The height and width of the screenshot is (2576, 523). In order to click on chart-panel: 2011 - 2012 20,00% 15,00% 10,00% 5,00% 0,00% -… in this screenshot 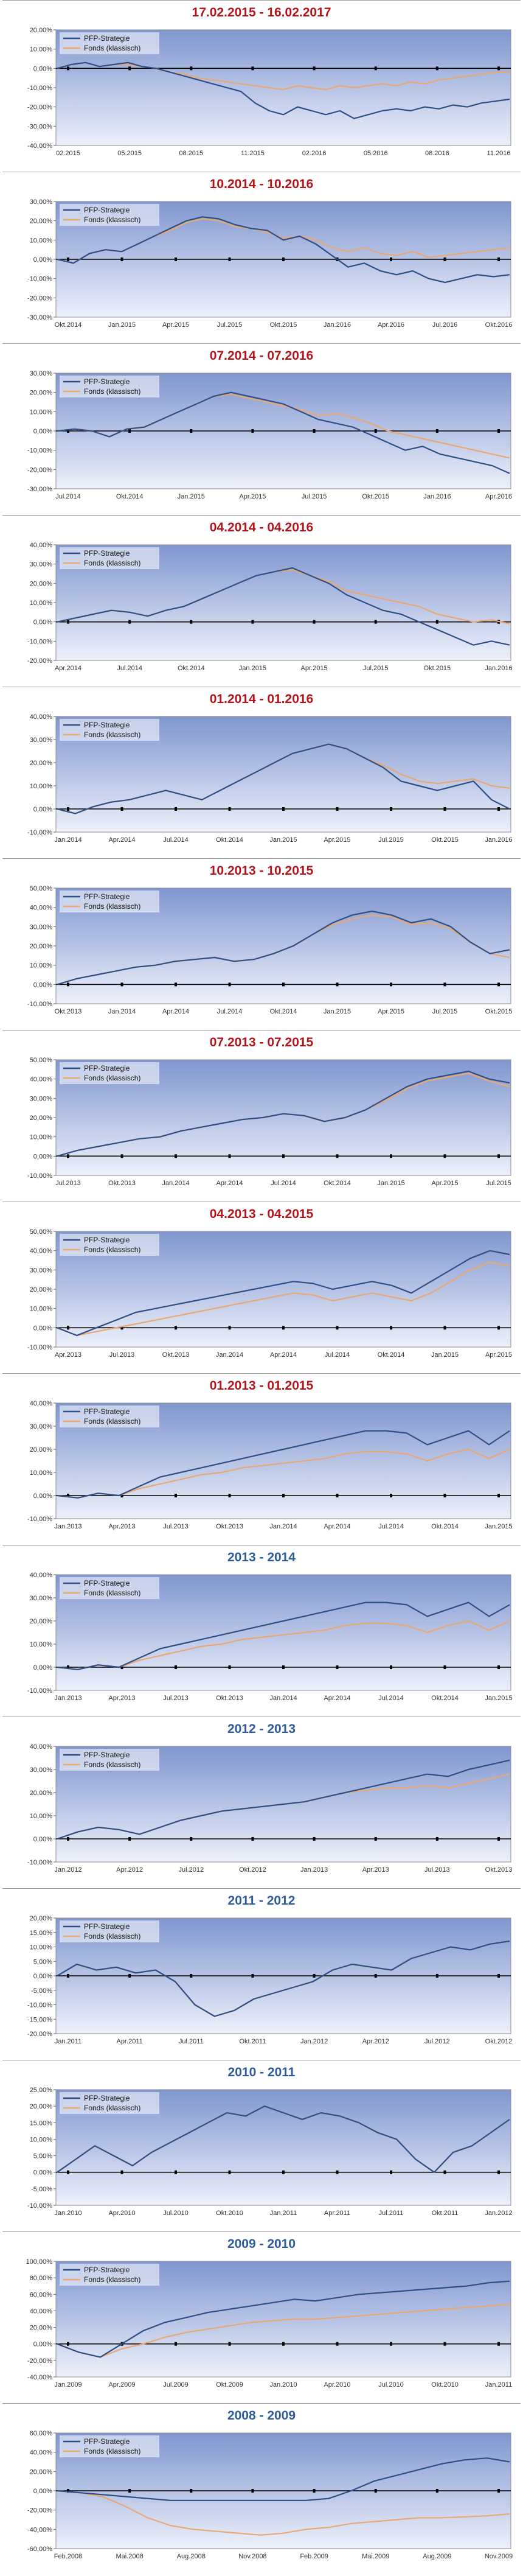, I will do `click(261, 1974)`.